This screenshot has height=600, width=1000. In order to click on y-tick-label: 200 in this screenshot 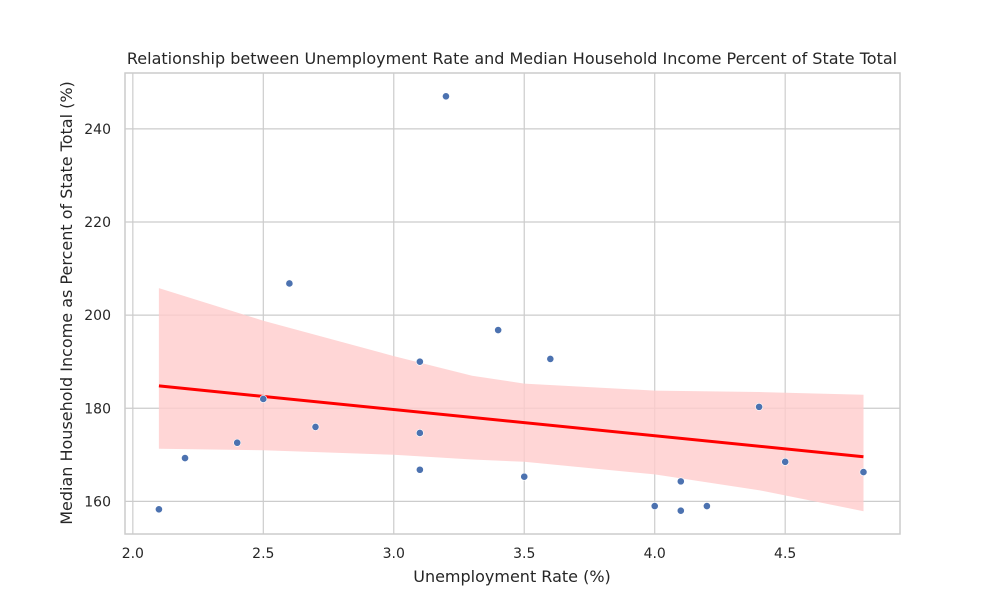, I will do `click(97, 316)`.